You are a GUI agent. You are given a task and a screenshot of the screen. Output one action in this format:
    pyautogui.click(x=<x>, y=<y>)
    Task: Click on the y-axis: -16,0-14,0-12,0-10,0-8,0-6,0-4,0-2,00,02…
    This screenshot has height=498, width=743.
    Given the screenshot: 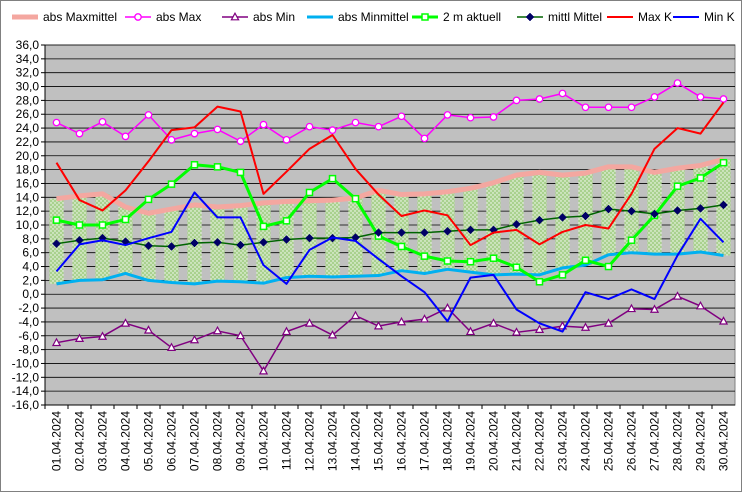 What is the action you would take?
    pyautogui.click(x=29, y=225)
    